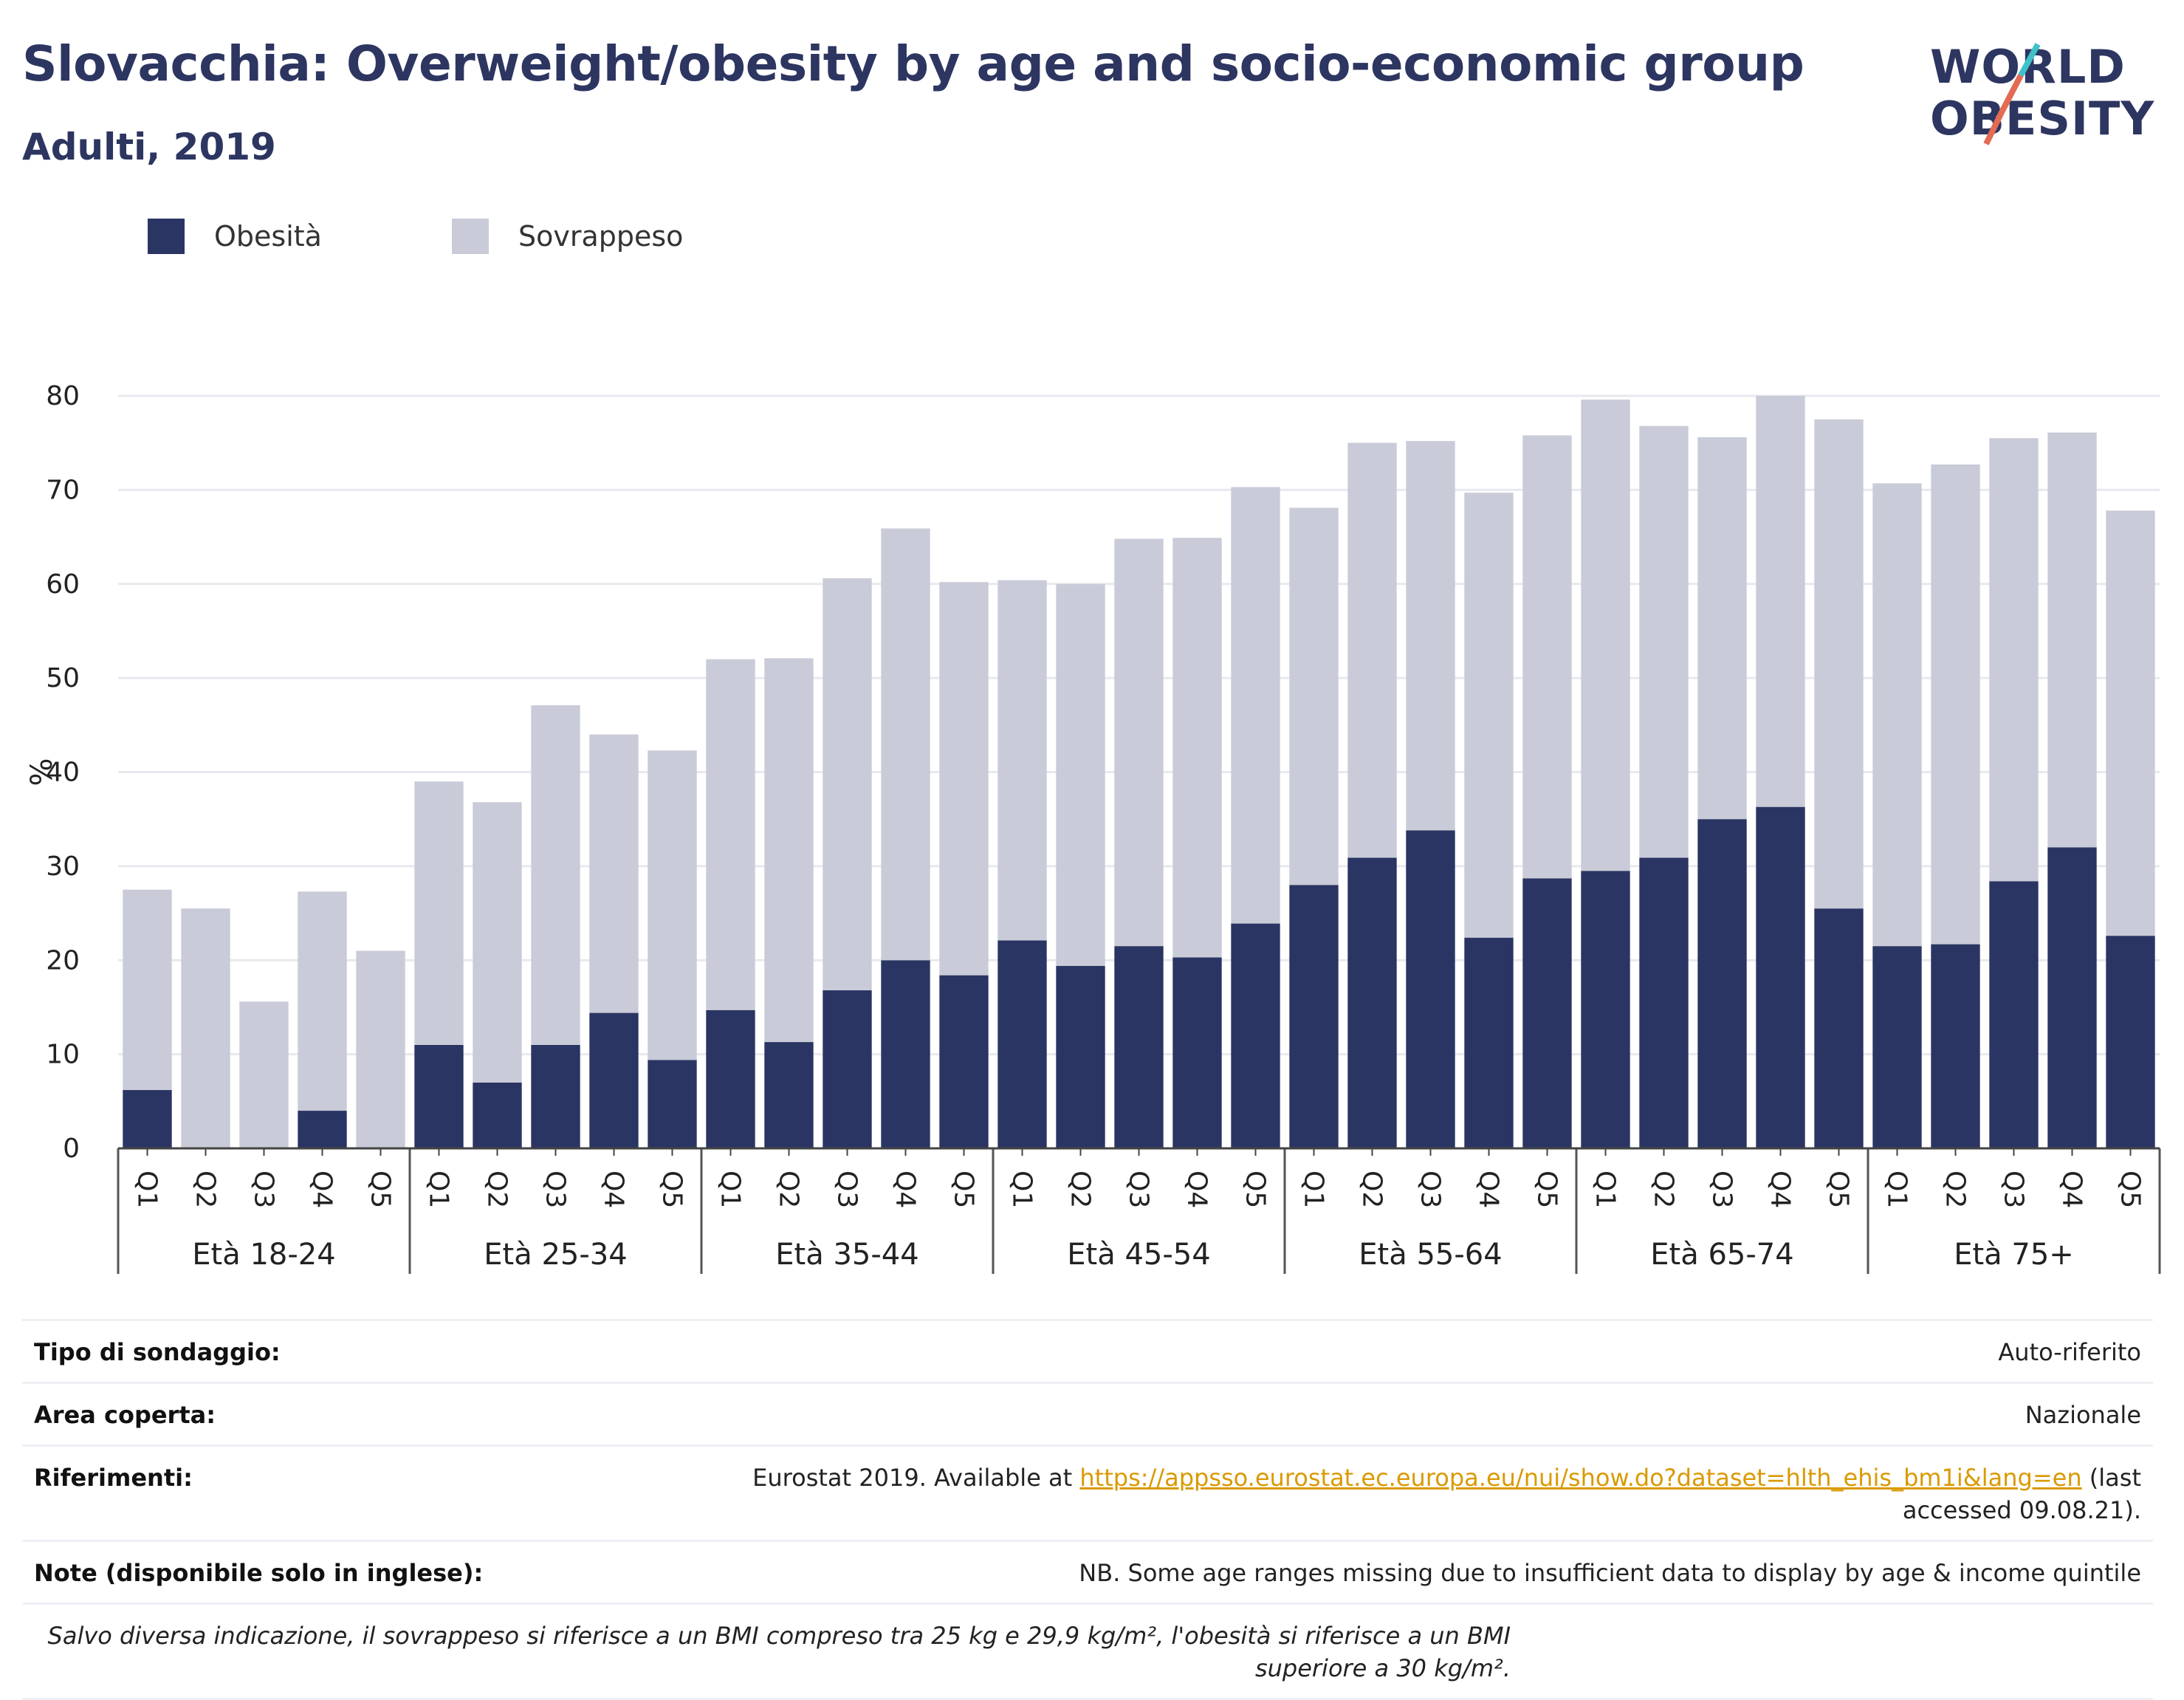 This screenshot has height=1700, width=2184. I want to click on logo-line-2: OBESITY, so click(2043, 118).